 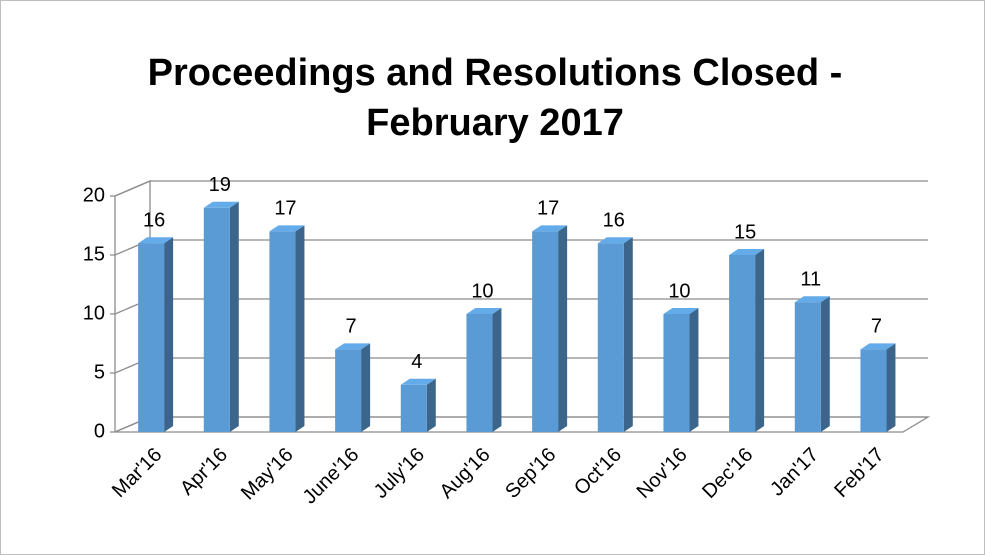 What do you see at coordinates (99, 372) in the screenshot?
I see `y-tick-label: 5` at bounding box center [99, 372].